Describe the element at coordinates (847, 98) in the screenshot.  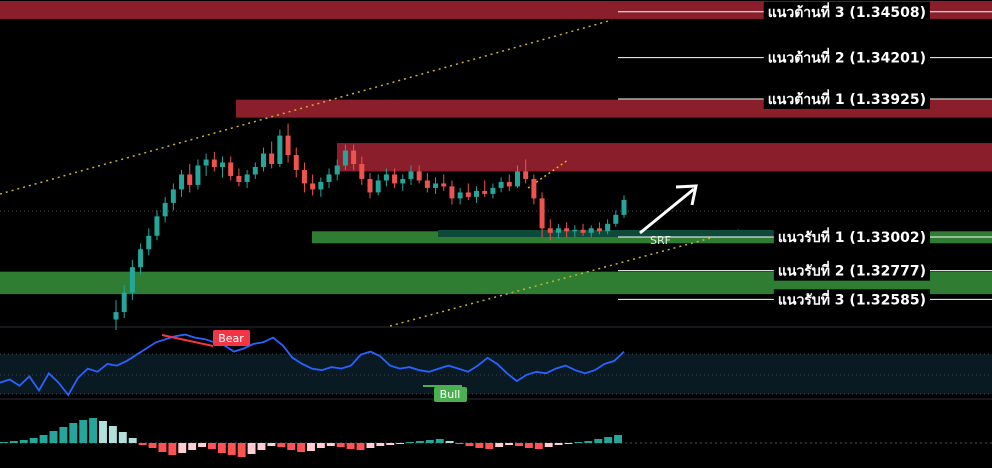
I see `level-label: แนวต้านที่ 1 (1.33925)` at that location.